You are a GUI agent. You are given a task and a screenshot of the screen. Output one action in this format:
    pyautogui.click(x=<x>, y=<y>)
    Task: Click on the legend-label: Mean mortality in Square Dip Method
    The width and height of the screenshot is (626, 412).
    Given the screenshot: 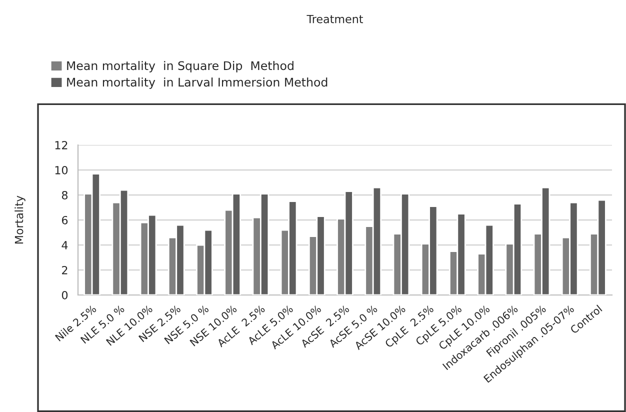 What is the action you would take?
    pyautogui.click(x=180, y=66)
    